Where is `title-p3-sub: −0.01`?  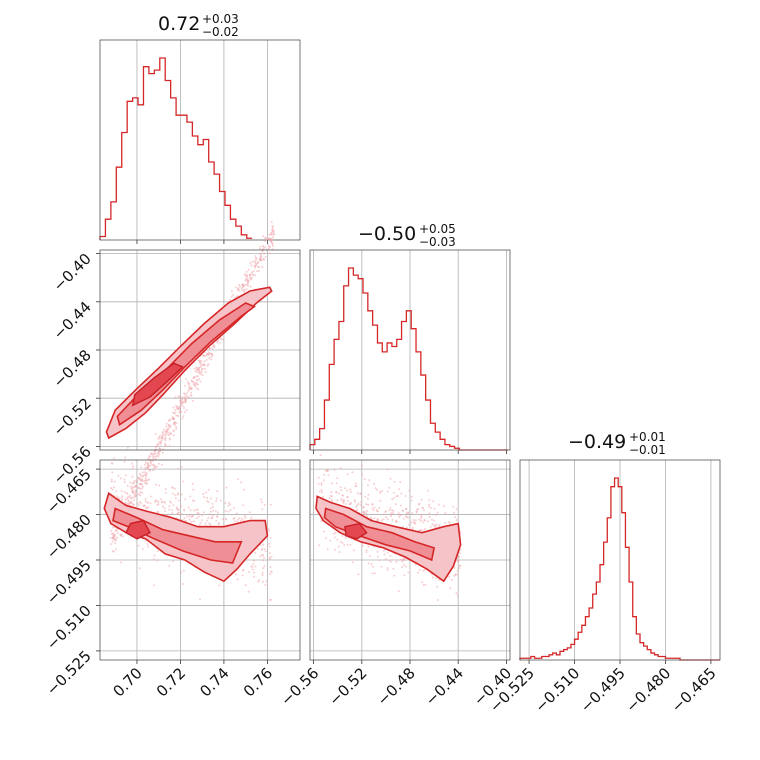 title-p3-sub: −0.01 is located at coordinates (647, 450).